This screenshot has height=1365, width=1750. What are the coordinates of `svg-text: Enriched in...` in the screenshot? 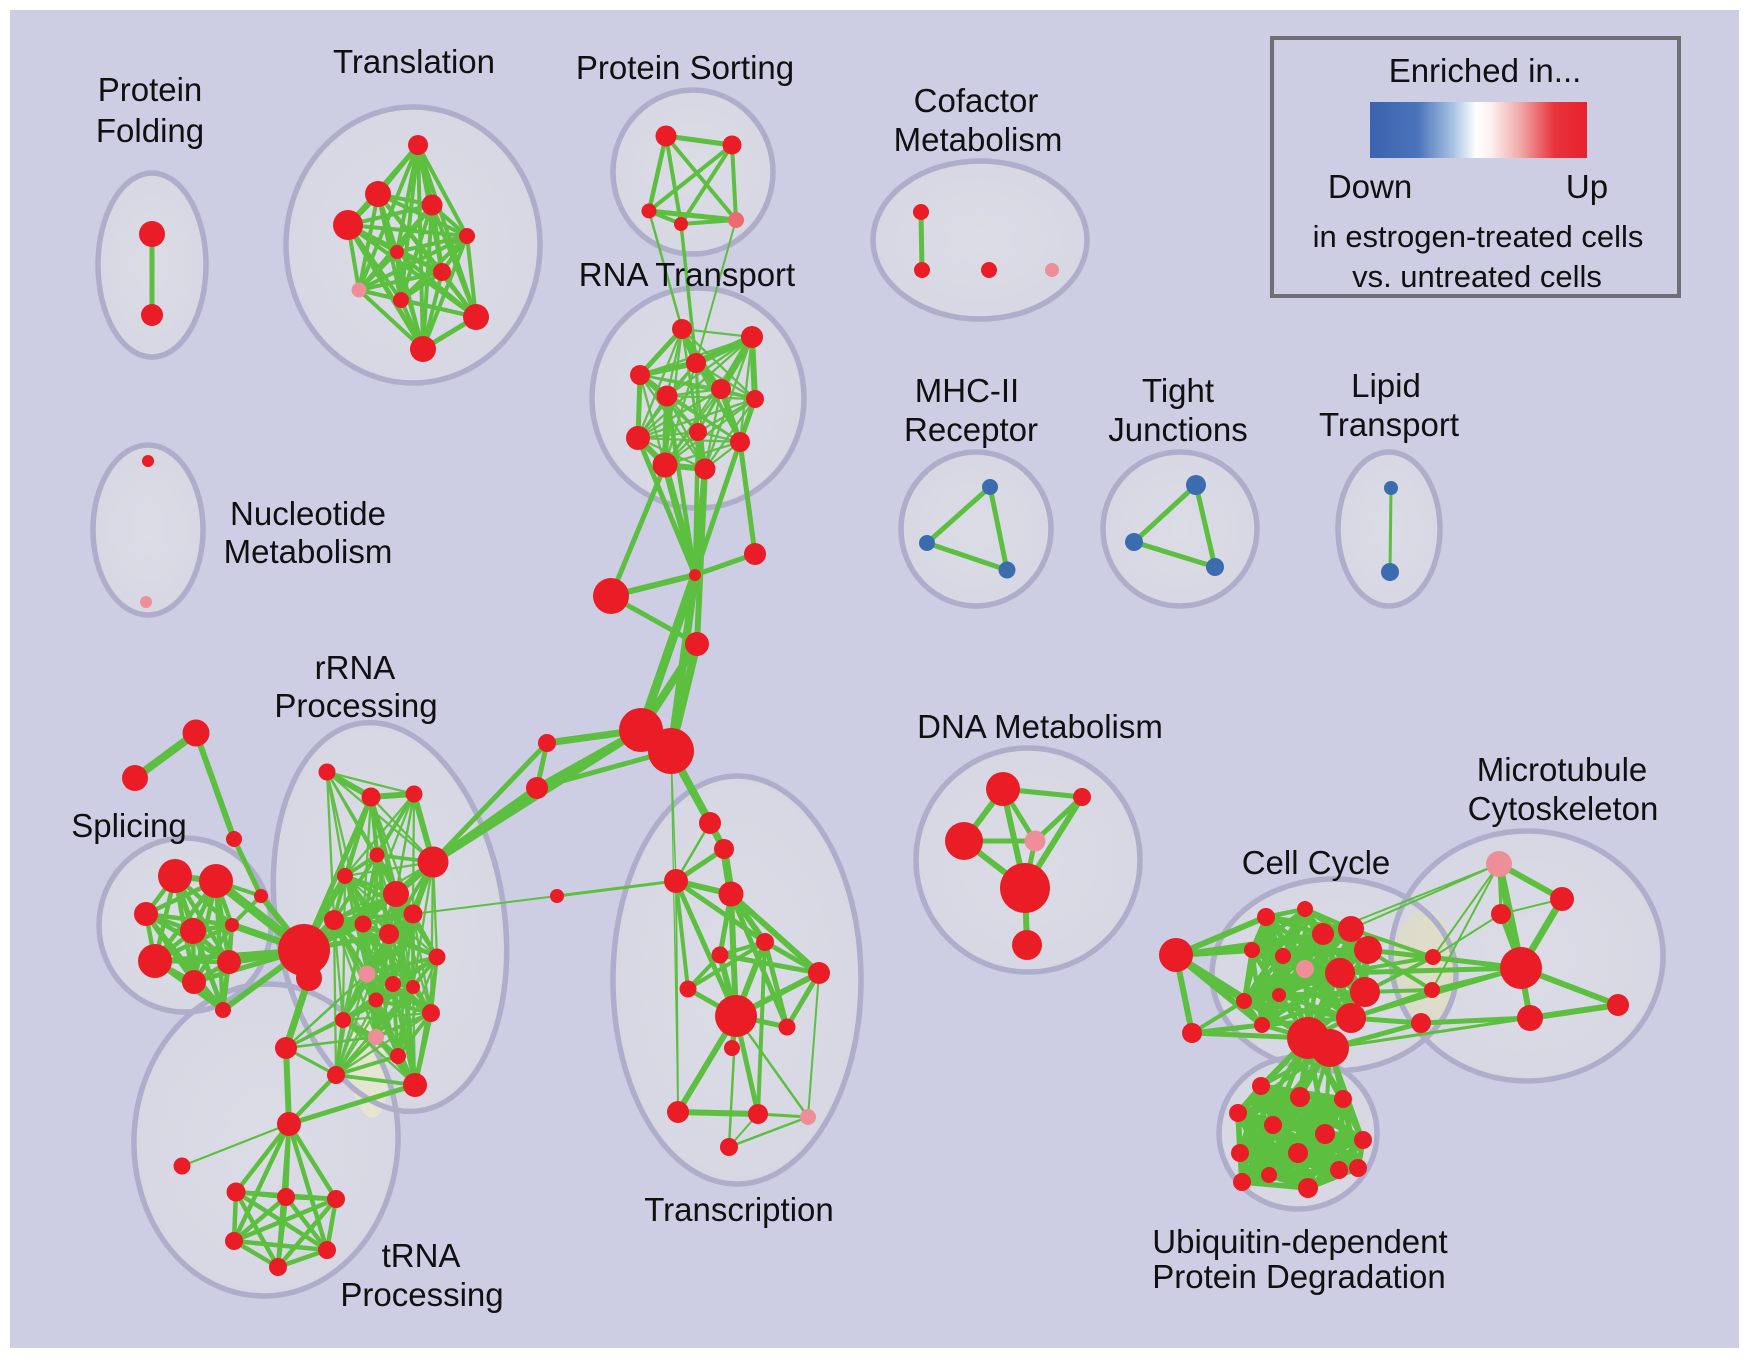 It's located at (1485, 70).